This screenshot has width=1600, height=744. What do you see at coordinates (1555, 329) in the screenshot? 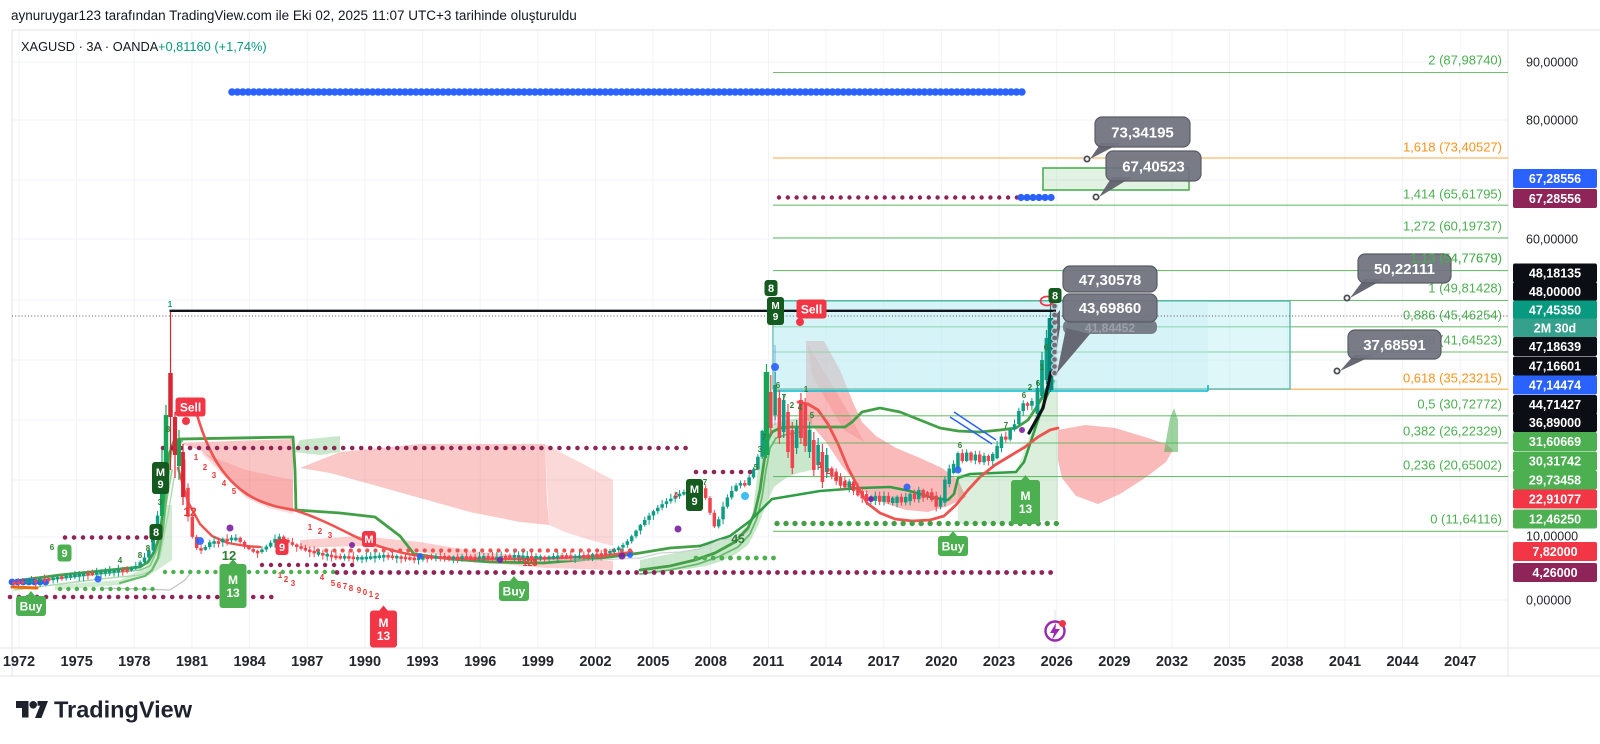
I see `svg-text: 2M 30d` at bounding box center [1555, 329].